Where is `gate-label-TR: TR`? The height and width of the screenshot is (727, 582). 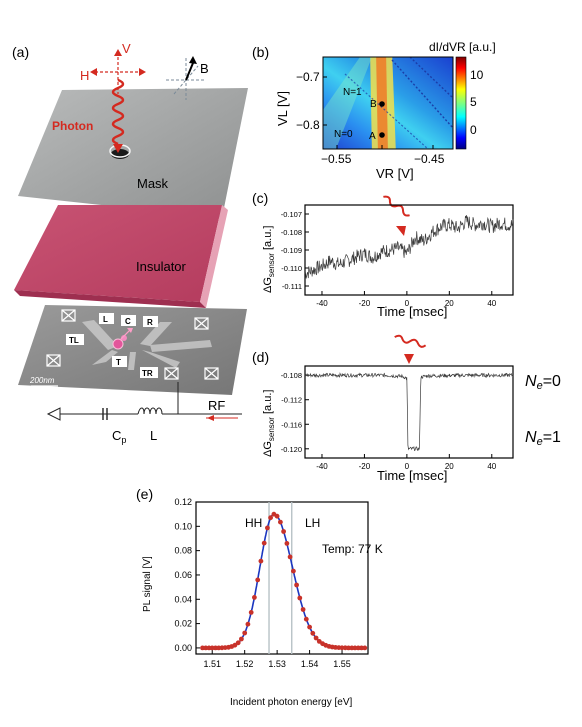
gate-label-TR: TR is located at coordinates (147, 373).